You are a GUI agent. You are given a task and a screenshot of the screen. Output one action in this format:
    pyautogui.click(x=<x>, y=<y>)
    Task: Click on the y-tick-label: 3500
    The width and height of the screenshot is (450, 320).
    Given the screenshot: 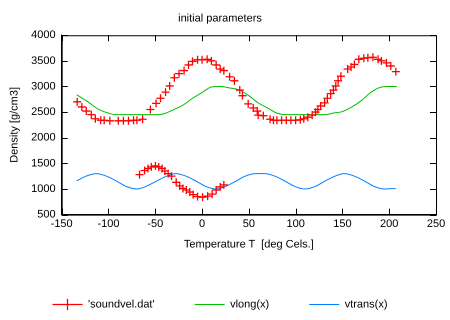 What is the action you would take?
    pyautogui.click(x=43, y=60)
    